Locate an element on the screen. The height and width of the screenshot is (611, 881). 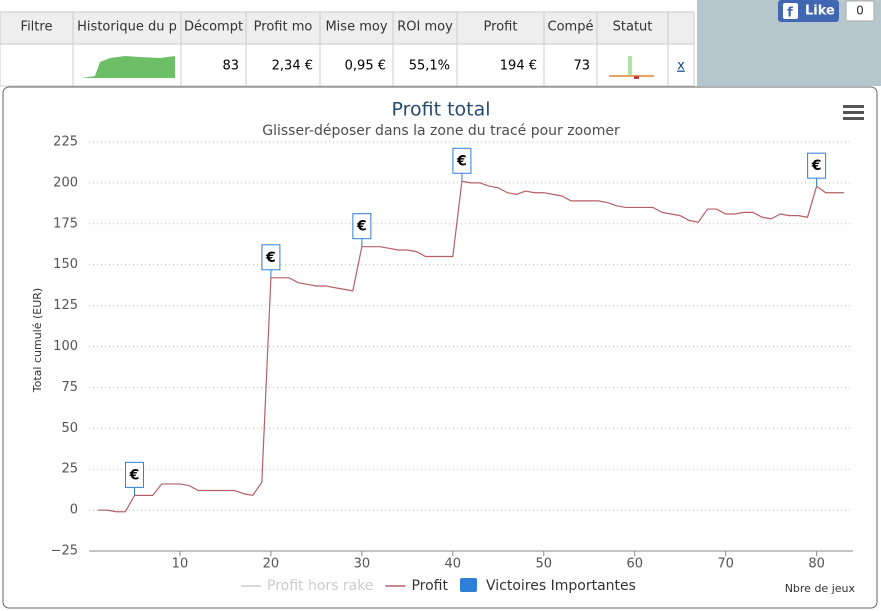
x-tick-label: 10 is located at coordinates (180, 564).